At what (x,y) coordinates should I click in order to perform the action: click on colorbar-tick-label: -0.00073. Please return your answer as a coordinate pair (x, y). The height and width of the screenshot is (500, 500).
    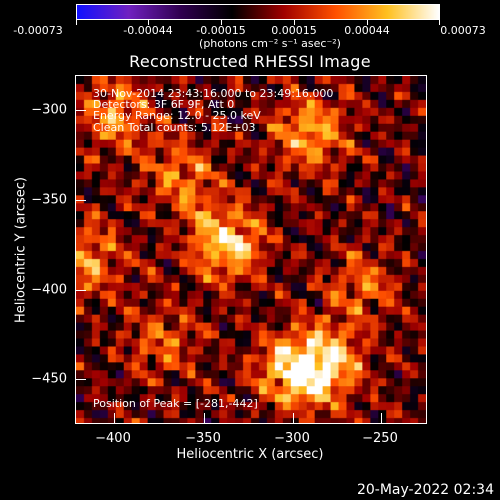
    Looking at the image, I should click on (38, 30).